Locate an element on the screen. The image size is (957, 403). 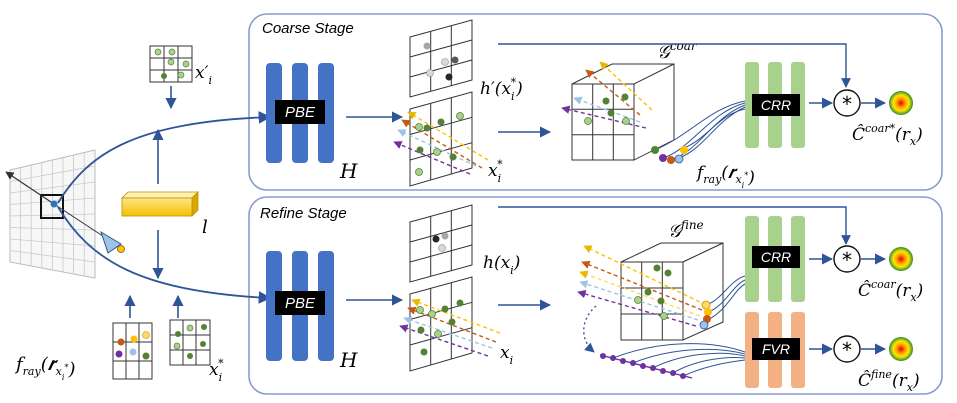
grid-f-ray is located at coordinates (132, 351).